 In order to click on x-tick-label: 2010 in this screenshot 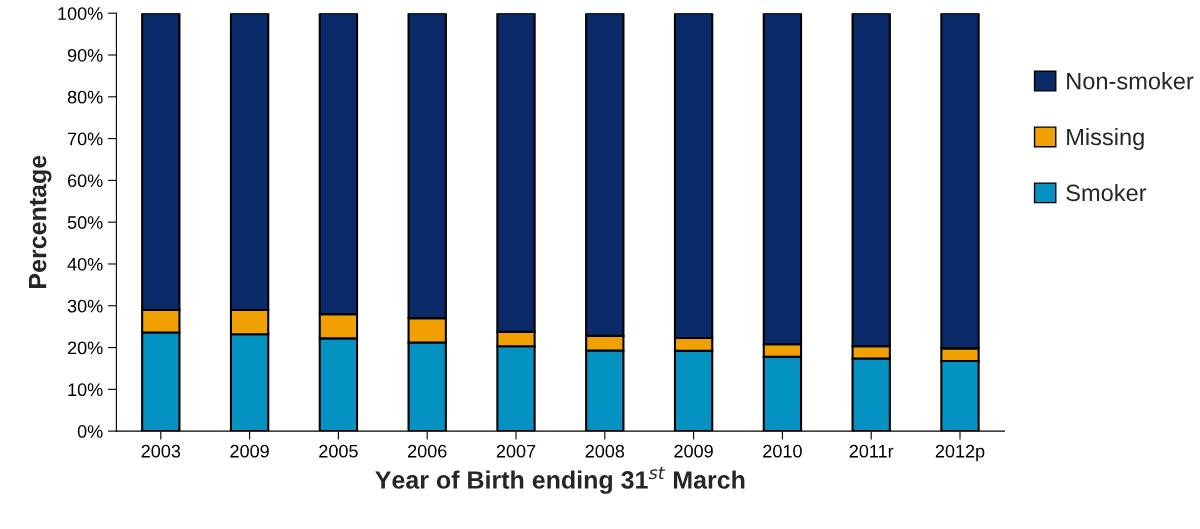, I will do `click(782, 451)`.